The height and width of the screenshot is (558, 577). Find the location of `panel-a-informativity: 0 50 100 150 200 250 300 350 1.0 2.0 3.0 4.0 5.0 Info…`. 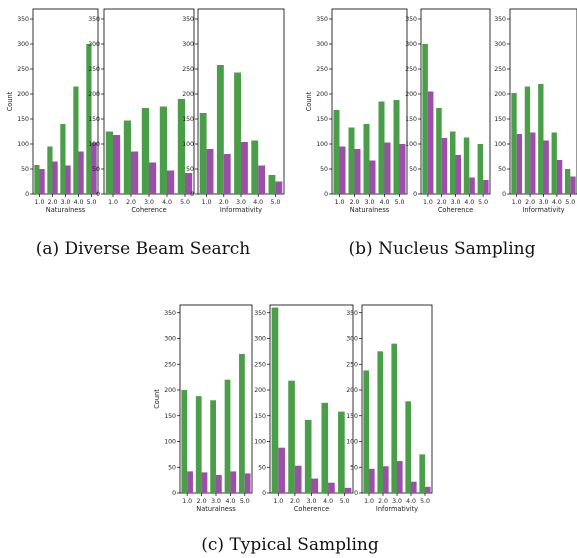

panel-a-informativity: 0 50 100 150 200 250 300 350 1.0 2.0 3.0 4.0 5.0 Info… is located at coordinates (233, 111).